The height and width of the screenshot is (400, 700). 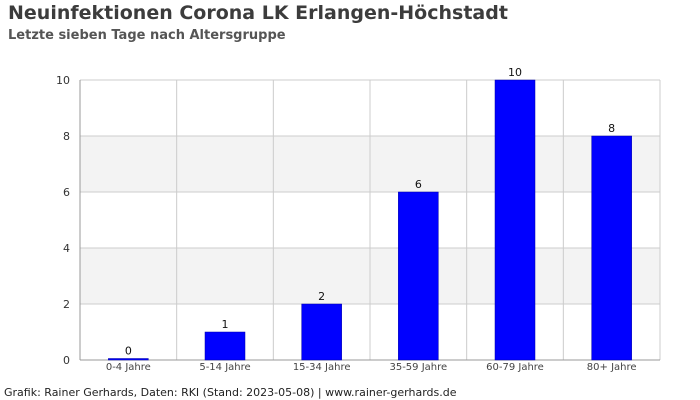 What do you see at coordinates (515, 367) in the screenshot?
I see `x-tick-label: 60-79 Jahre` at bounding box center [515, 367].